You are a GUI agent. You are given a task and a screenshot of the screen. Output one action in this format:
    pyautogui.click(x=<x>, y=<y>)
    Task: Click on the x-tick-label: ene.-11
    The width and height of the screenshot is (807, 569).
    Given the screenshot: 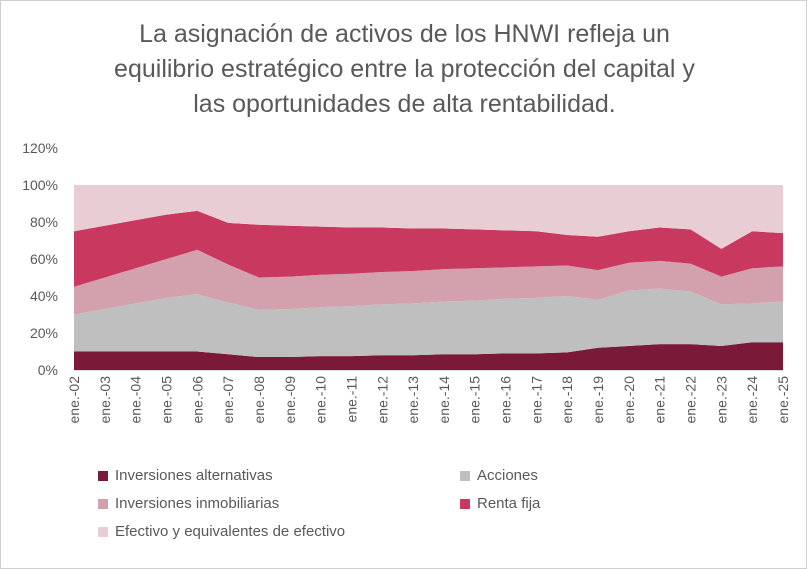 What is the action you would take?
    pyautogui.click(x=351, y=399)
    